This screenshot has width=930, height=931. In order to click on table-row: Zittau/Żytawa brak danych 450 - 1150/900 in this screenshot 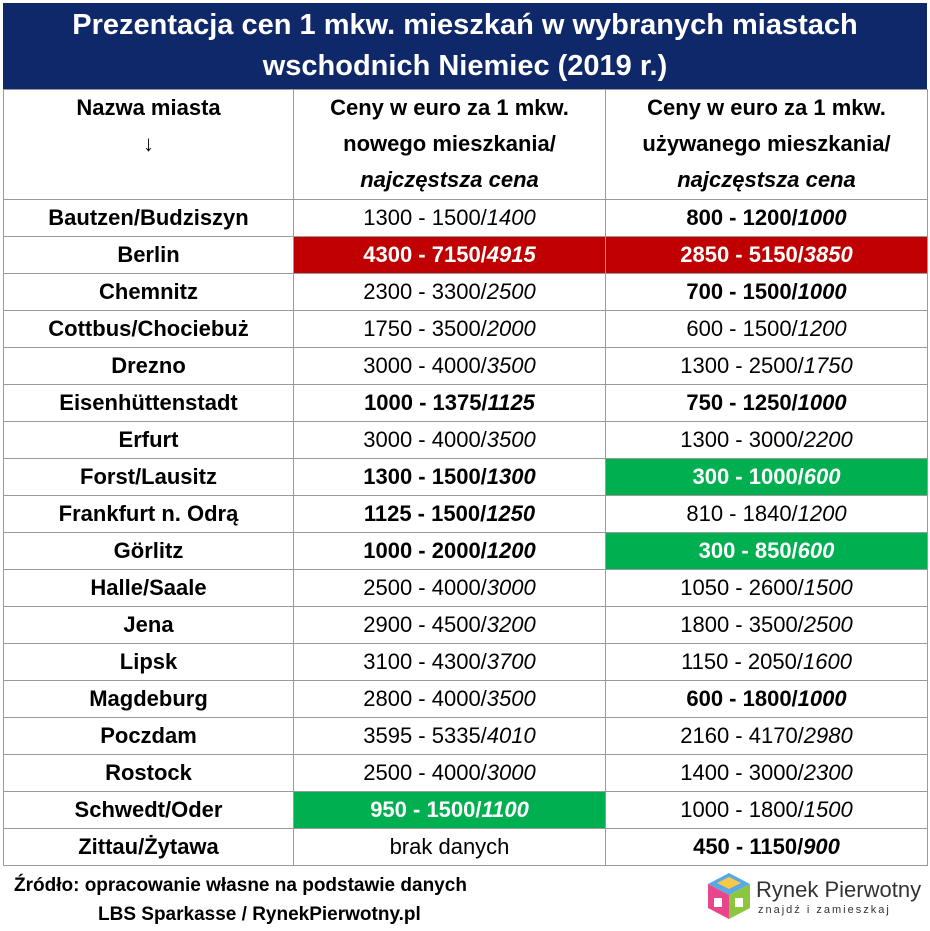, I will do `click(465, 847)`.